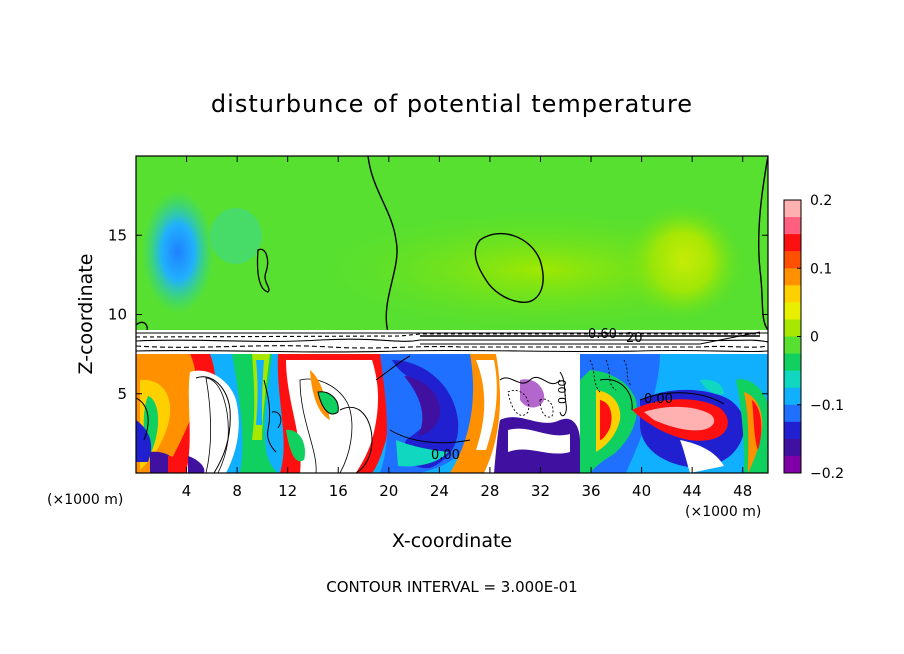  I want to click on lower-eddies, so click(452, 413).